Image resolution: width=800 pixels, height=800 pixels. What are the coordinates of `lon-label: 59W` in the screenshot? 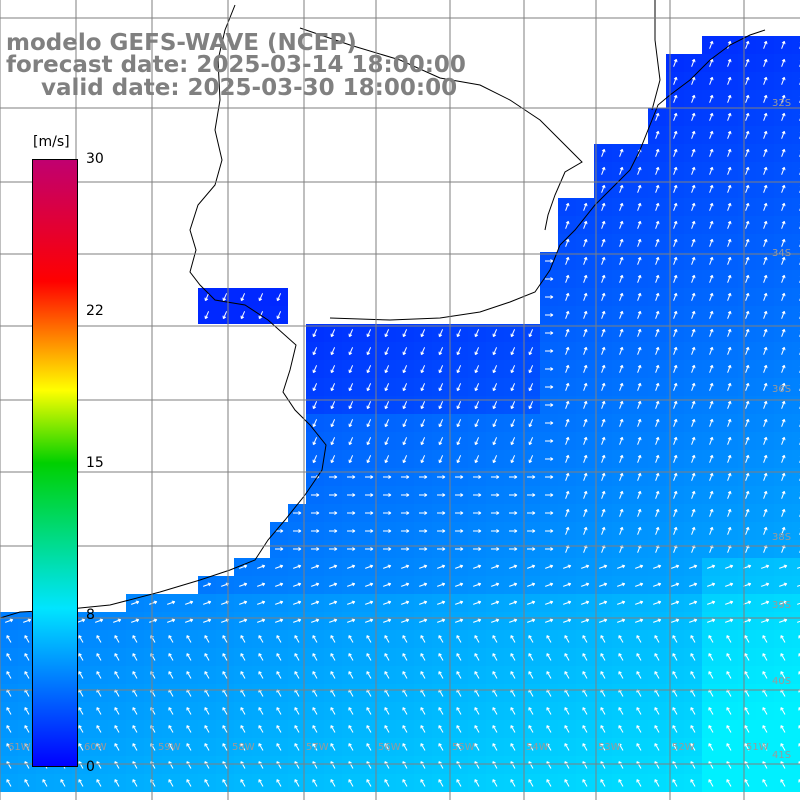 It's located at (169, 747).